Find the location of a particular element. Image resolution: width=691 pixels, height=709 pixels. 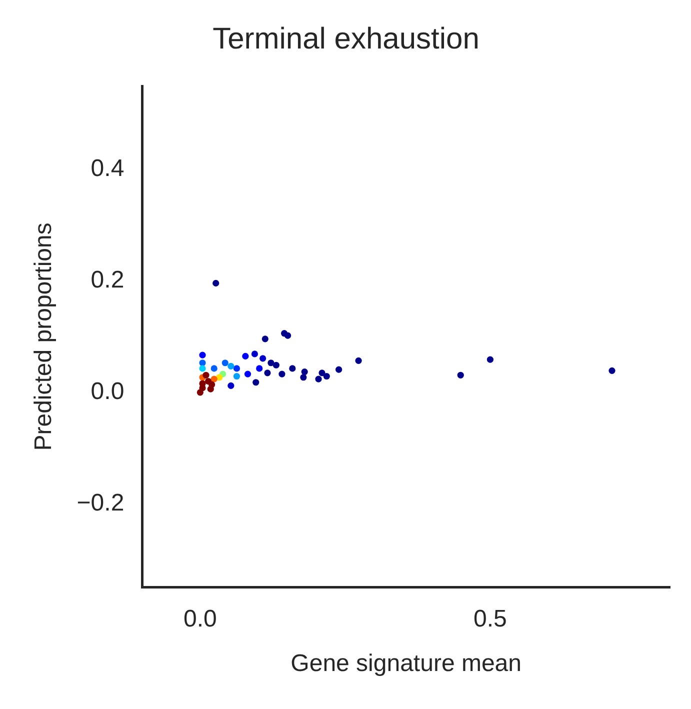

y-tick-label: 0.2 is located at coordinates (107, 280).